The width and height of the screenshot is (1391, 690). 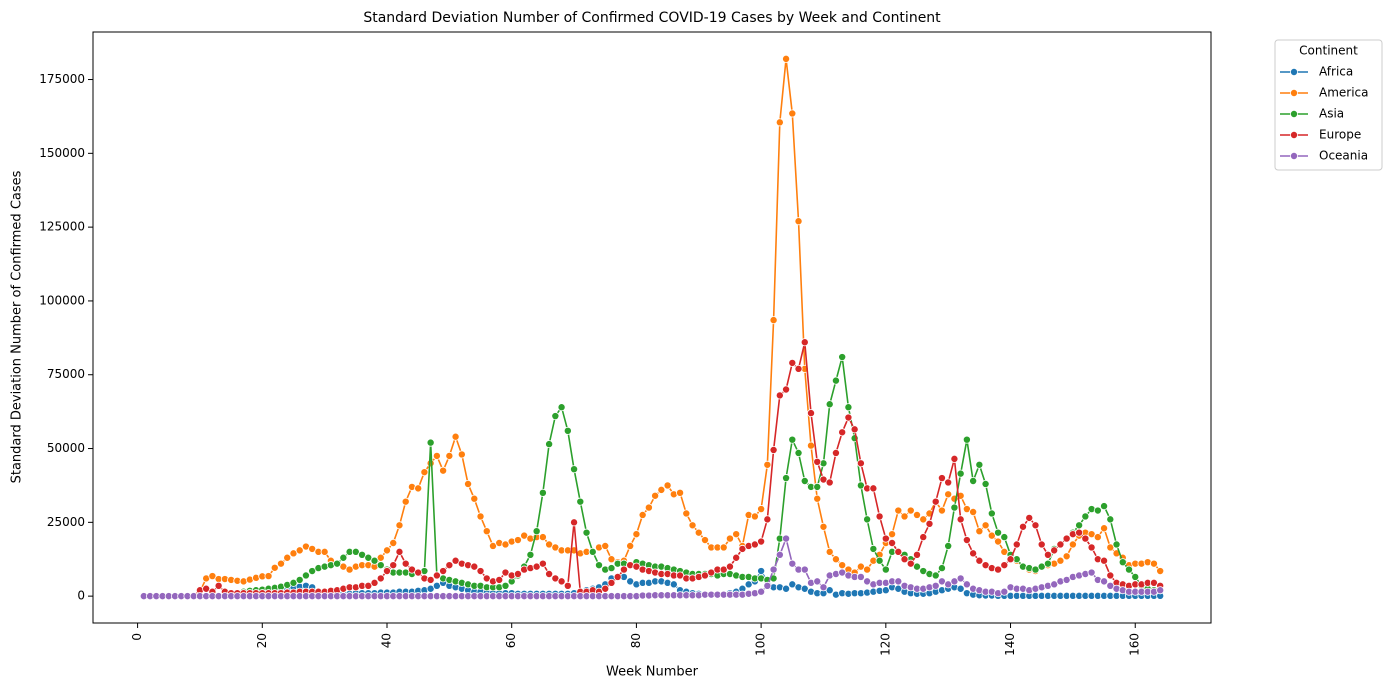 What do you see at coordinates (652, 672) in the screenshot?
I see `x-axis-label: Week Number` at bounding box center [652, 672].